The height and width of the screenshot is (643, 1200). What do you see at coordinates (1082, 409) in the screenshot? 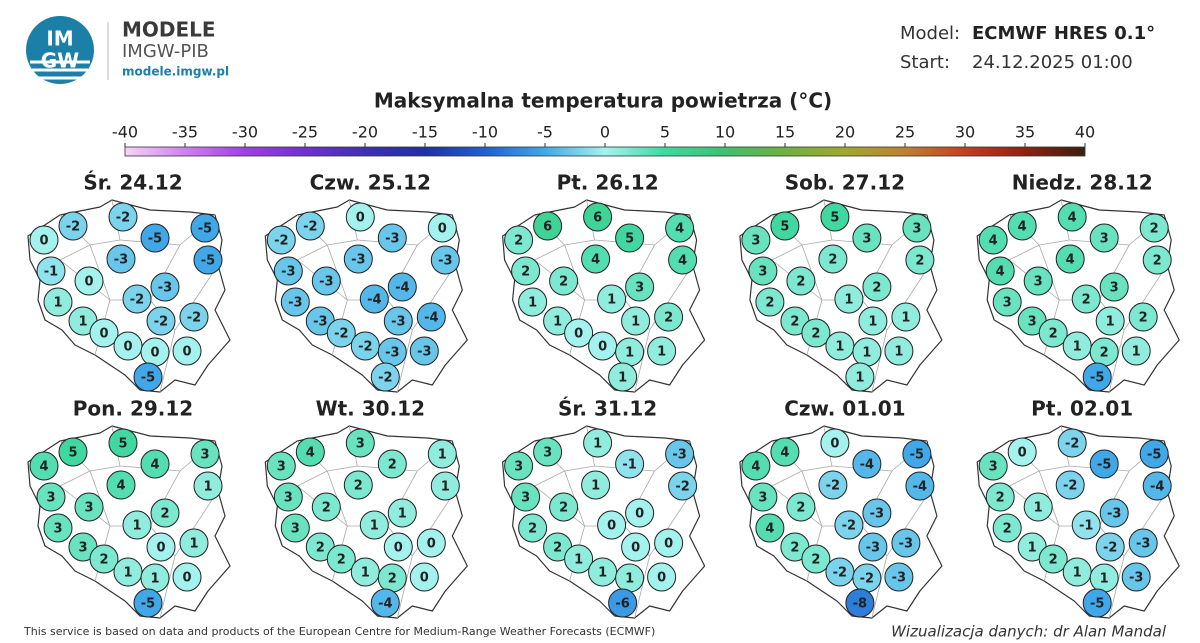
I see `day-label: Pt. 02.01` at bounding box center [1082, 409].